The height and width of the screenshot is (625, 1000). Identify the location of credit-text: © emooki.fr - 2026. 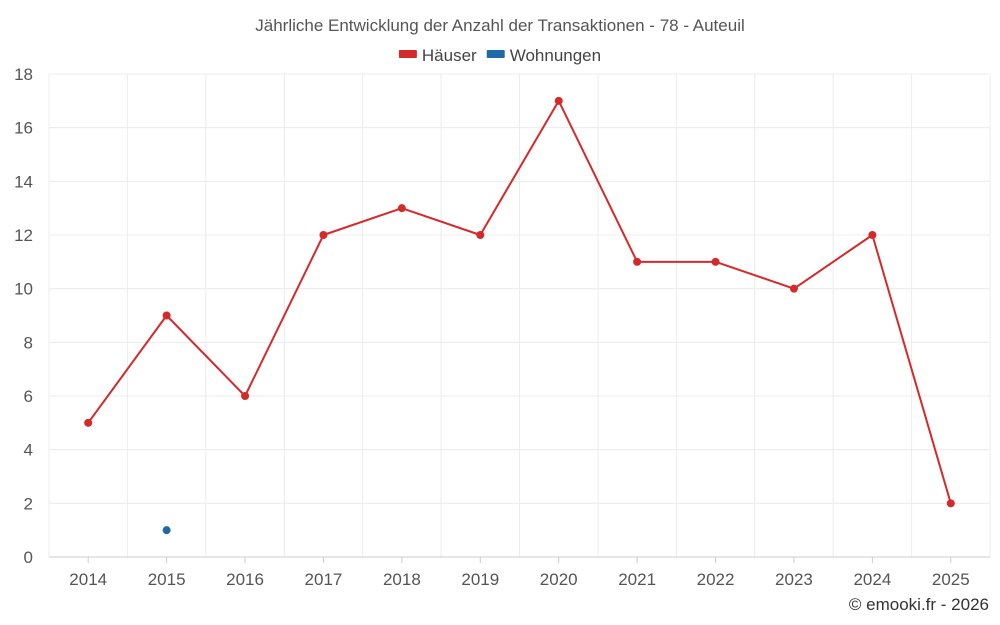
(919, 604).